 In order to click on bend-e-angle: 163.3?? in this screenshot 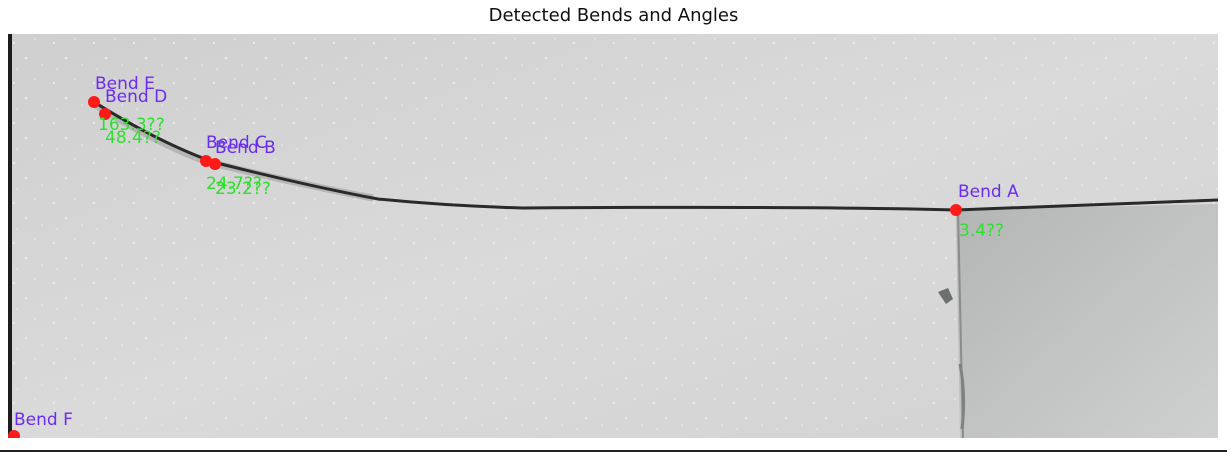, I will do `click(131, 125)`.